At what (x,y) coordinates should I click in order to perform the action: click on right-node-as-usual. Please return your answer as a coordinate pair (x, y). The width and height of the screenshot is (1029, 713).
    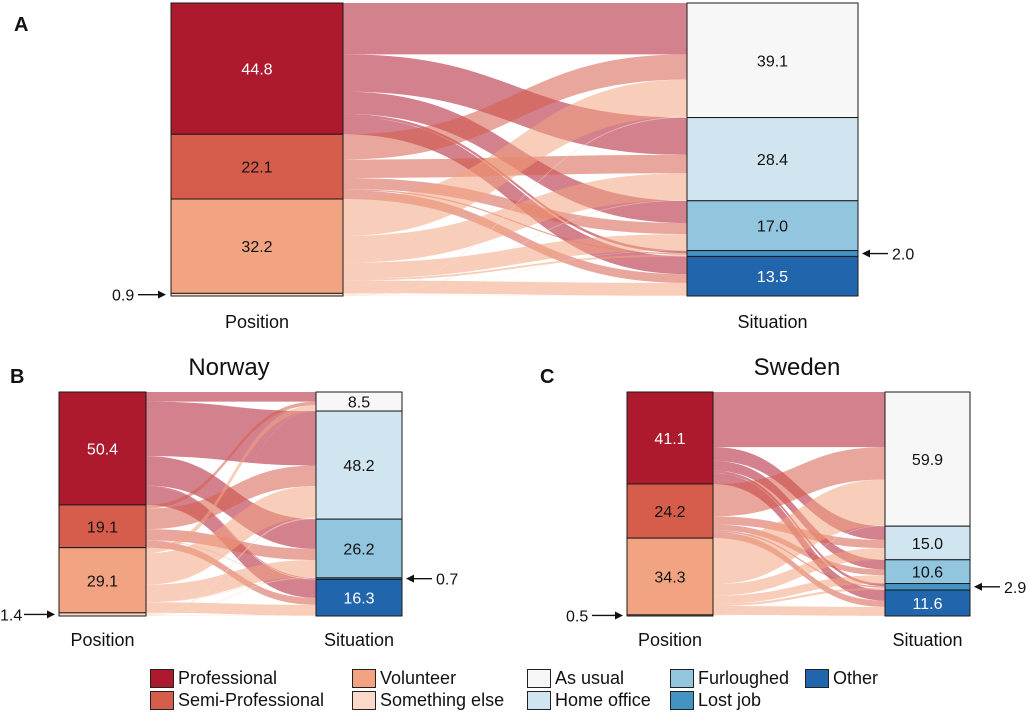
    Looking at the image, I should click on (927, 459).